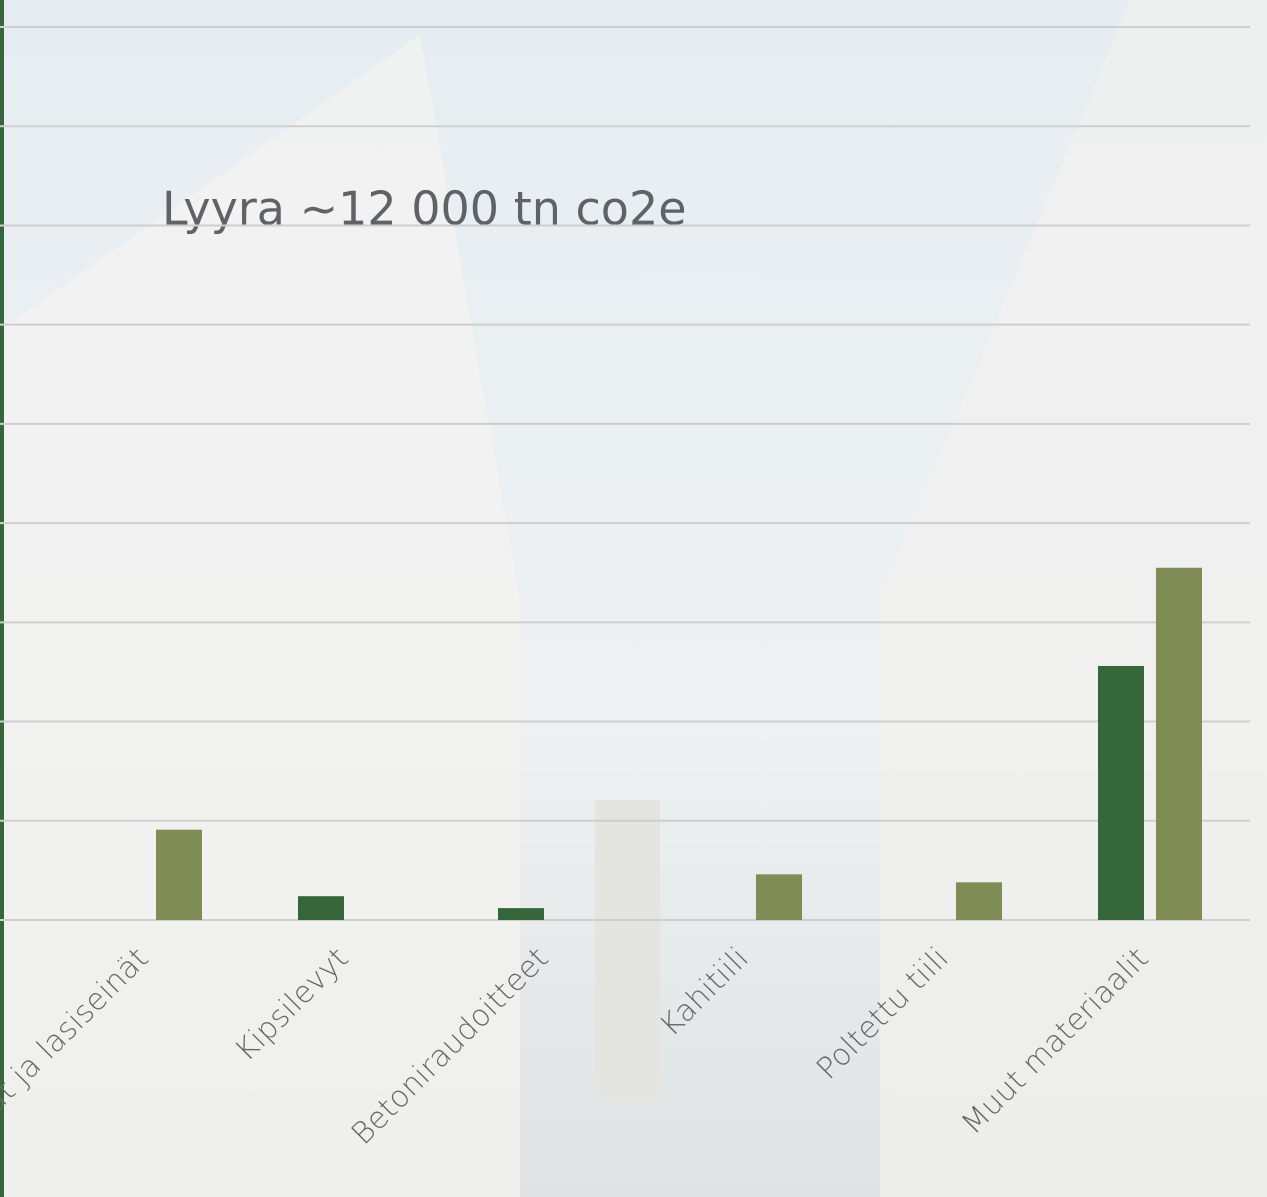 This screenshot has height=1197, width=1267. What do you see at coordinates (2, 598) in the screenshot?
I see `edge-strip` at bounding box center [2, 598].